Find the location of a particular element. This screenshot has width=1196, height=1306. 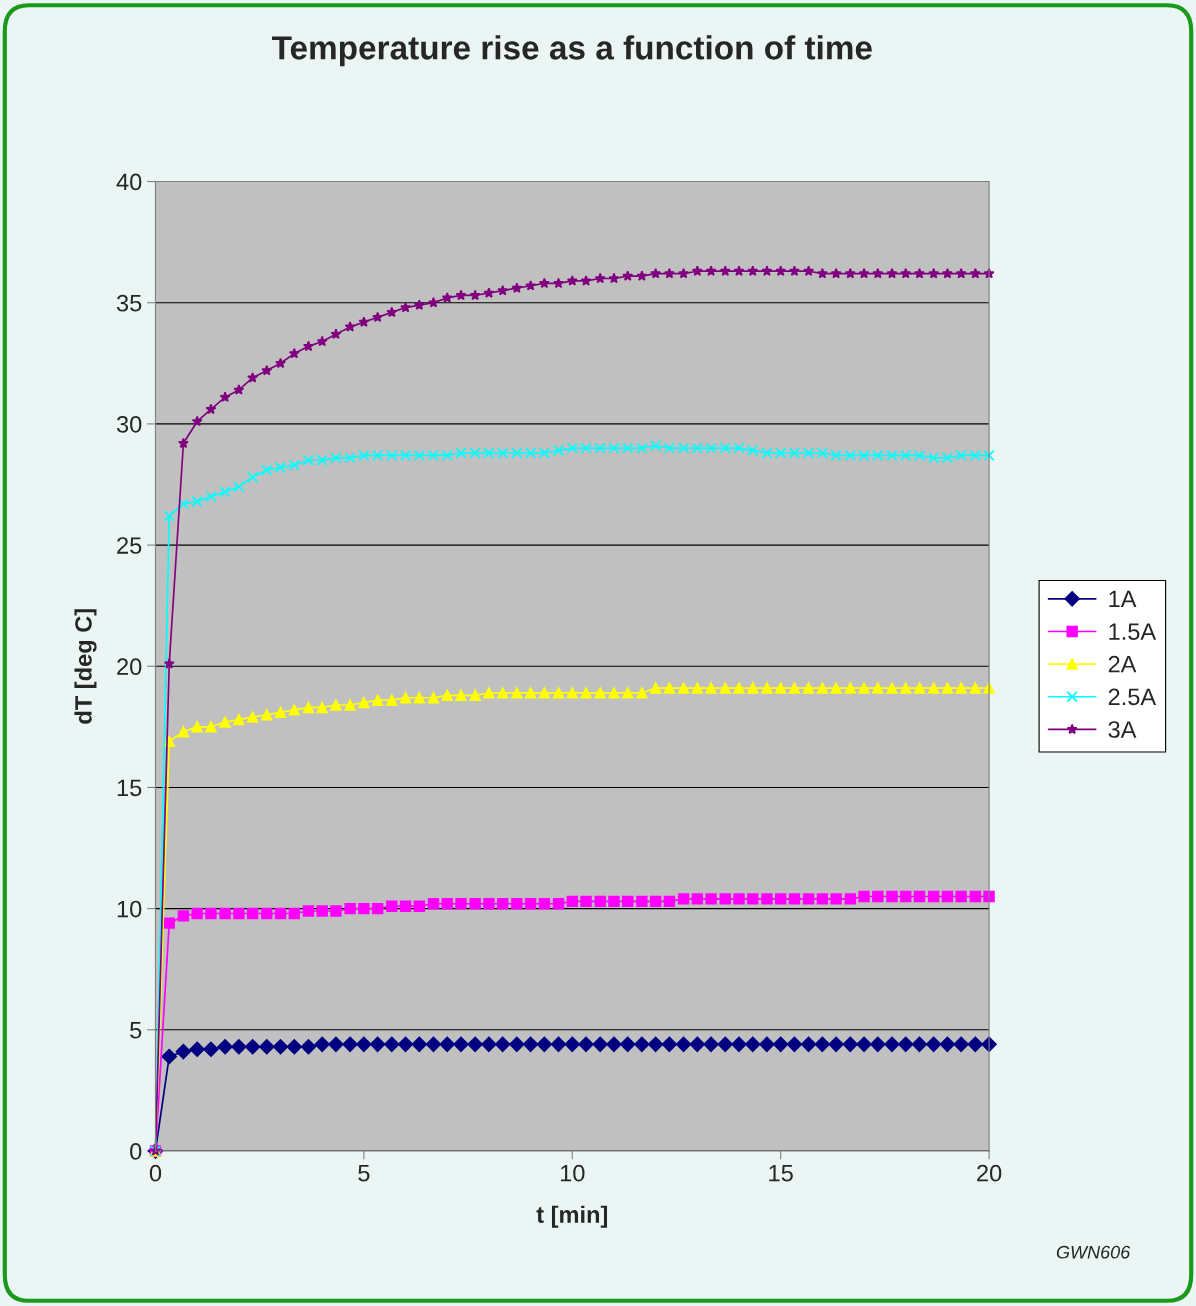

legend-label: 2.5A is located at coordinates (1132, 697).